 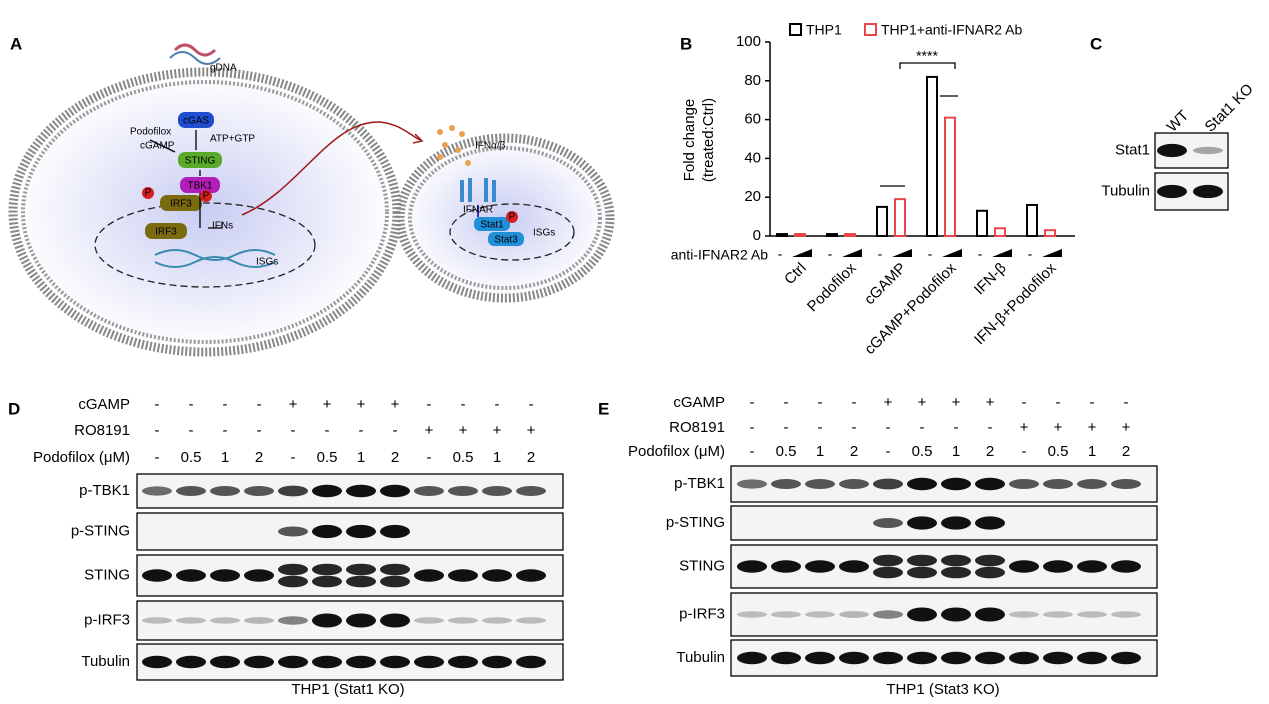 What do you see at coordinates (490, 146) in the screenshot?
I see `diagram-label: IFNα/β` at bounding box center [490, 146].